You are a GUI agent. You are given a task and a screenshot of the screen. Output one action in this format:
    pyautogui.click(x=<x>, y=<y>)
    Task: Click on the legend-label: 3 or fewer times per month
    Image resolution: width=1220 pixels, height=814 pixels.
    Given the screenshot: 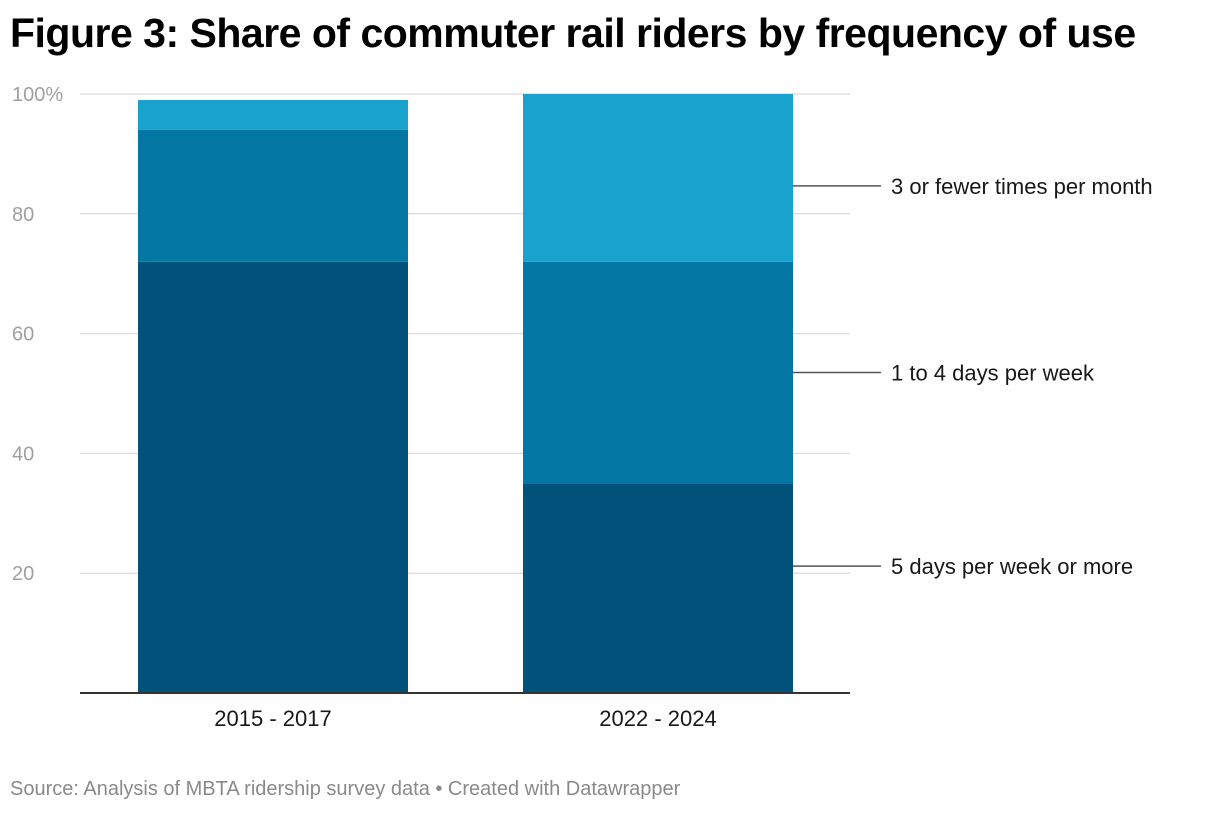 What is the action you would take?
    pyautogui.click(x=1022, y=186)
    